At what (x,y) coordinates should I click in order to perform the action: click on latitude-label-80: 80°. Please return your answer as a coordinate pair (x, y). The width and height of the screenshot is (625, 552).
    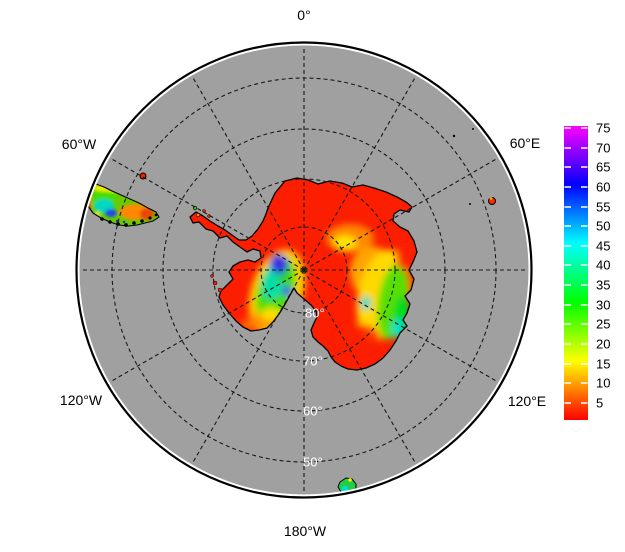
    Looking at the image, I should click on (315, 313).